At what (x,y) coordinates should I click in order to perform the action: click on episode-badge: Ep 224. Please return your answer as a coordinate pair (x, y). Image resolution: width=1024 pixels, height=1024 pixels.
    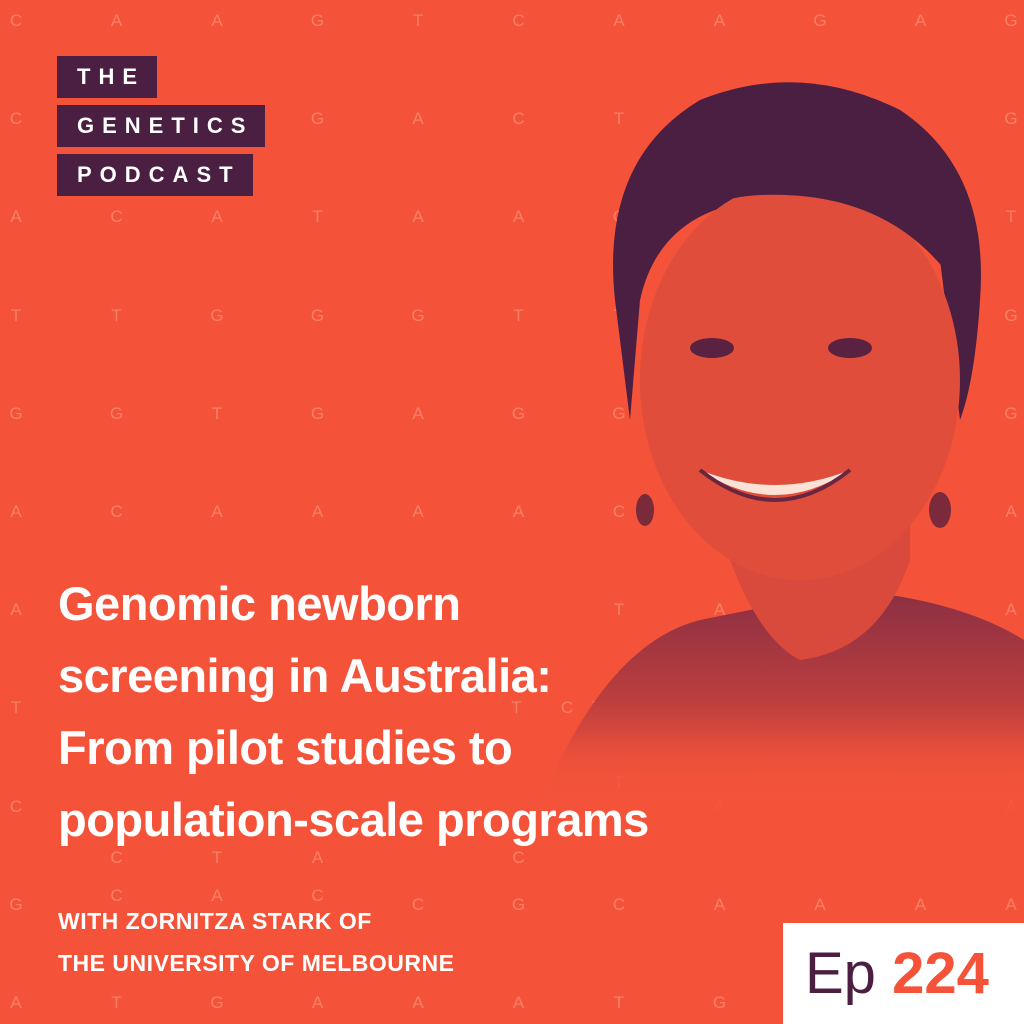
    Looking at the image, I should click on (903, 973).